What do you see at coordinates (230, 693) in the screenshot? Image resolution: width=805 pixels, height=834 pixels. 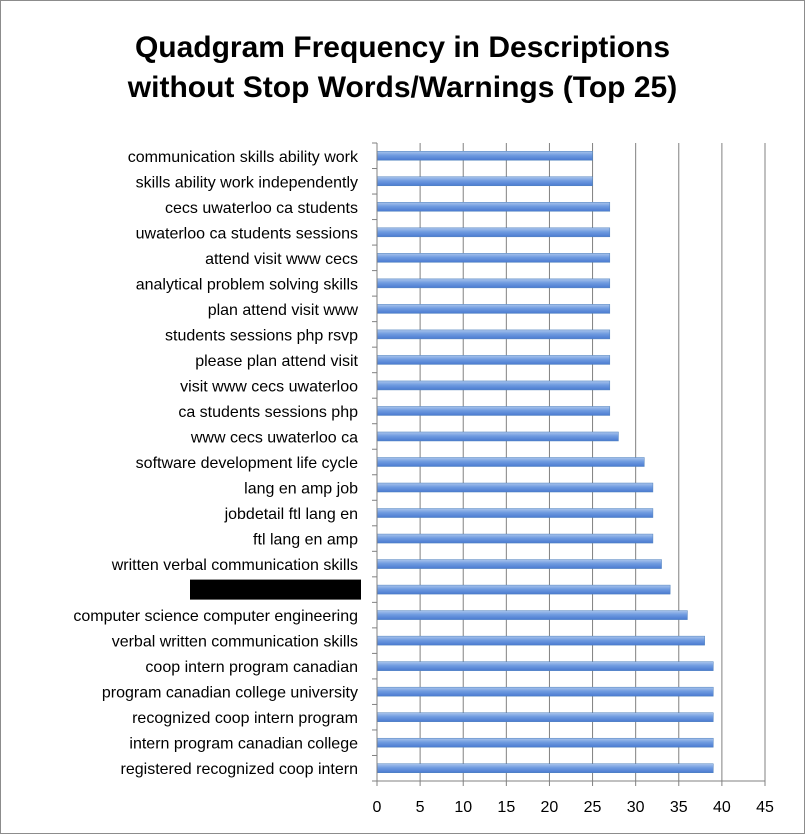 I see `category-label: program canadian college university` at bounding box center [230, 693].